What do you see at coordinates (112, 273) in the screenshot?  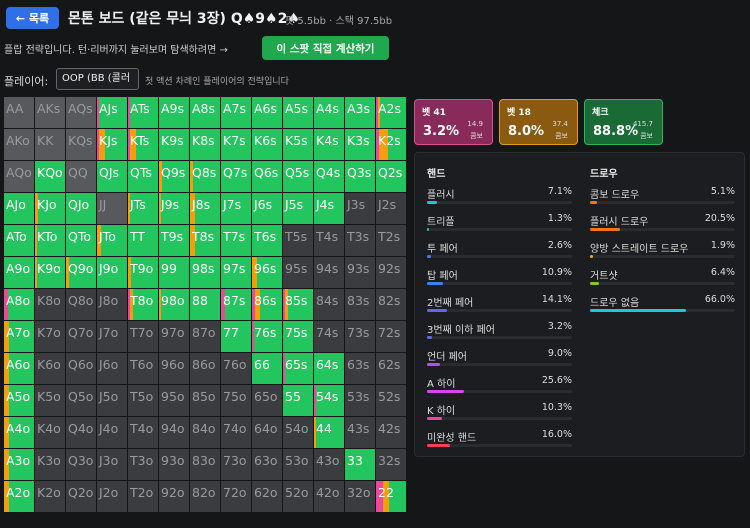 I see `range-cell: J9o` at bounding box center [112, 273].